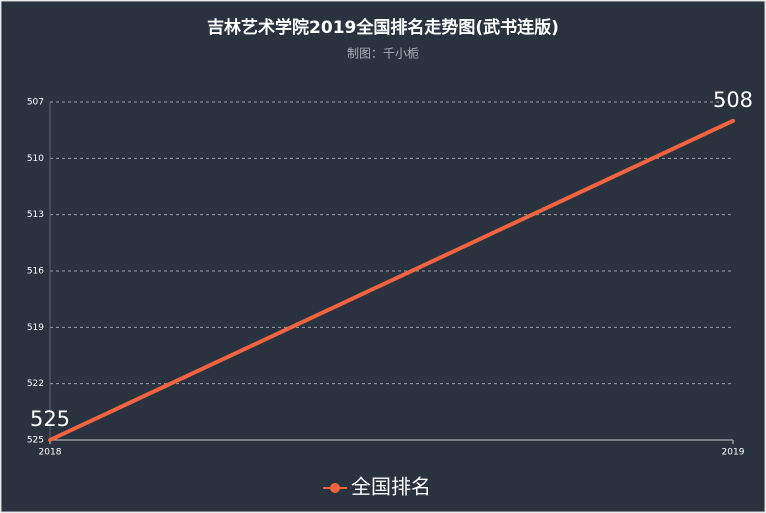 This screenshot has width=766, height=513. What do you see at coordinates (35, 159) in the screenshot?
I see `y-tick-label: 510` at bounding box center [35, 159].